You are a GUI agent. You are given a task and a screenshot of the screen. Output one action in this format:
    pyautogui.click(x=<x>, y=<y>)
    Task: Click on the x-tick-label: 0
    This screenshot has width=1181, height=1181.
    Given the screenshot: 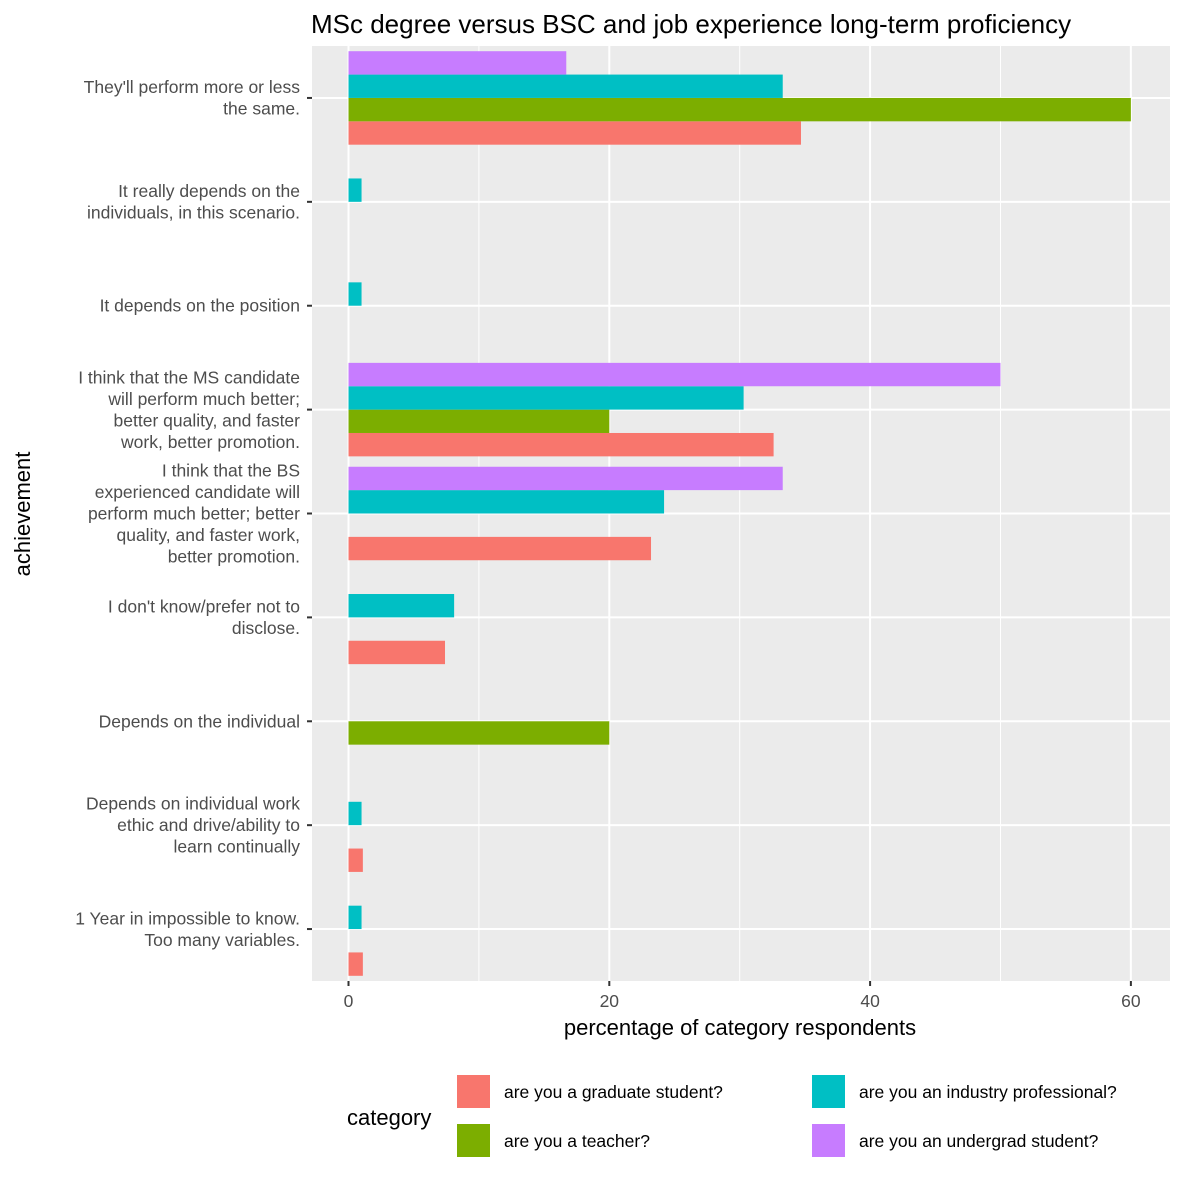 What is the action you would take?
    pyautogui.click(x=349, y=1001)
    